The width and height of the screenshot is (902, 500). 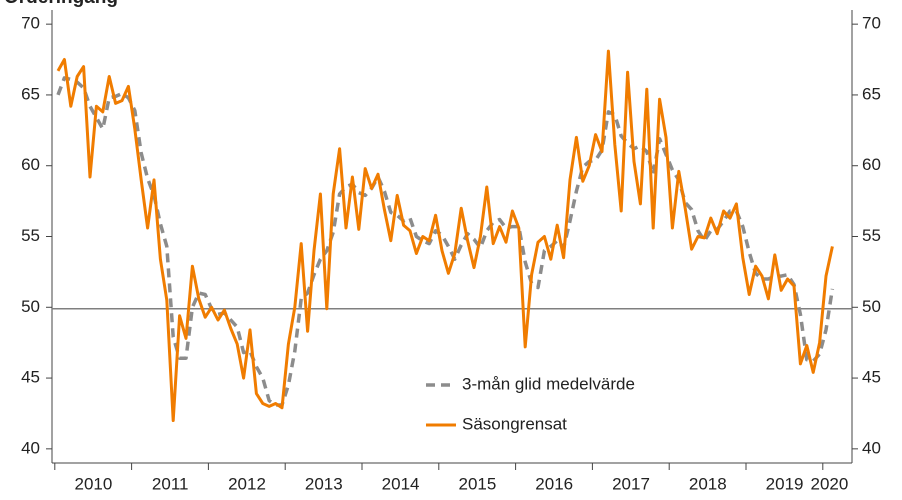 What do you see at coordinates (170, 483) in the screenshot?
I see `x-tick-label: 2011` at bounding box center [170, 483].